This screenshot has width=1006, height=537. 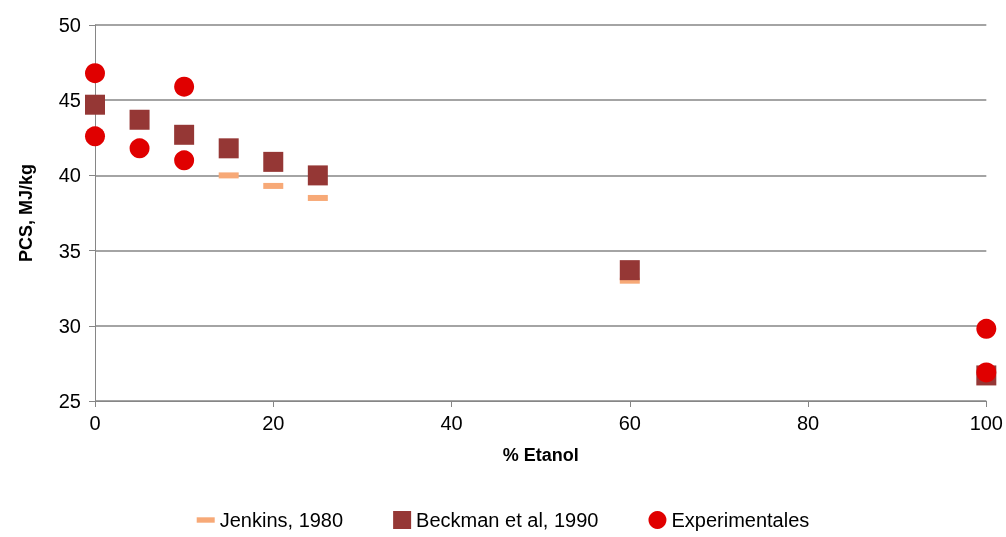 What do you see at coordinates (95, 423) in the screenshot?
I see `x-tick-label: 0` at bounding box center [95, 423].